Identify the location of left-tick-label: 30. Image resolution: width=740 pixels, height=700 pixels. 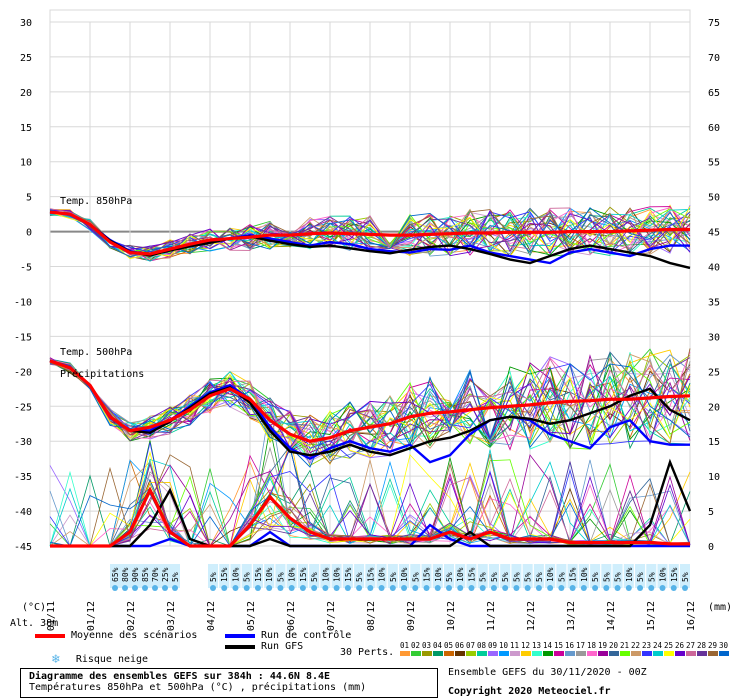
(26, 23).